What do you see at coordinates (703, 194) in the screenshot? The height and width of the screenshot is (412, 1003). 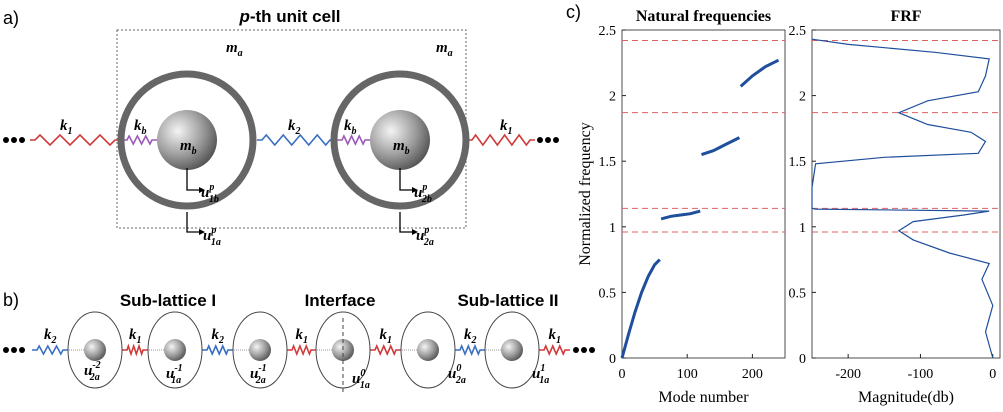 I see `plot-frame` at bounding box center [703, 194].